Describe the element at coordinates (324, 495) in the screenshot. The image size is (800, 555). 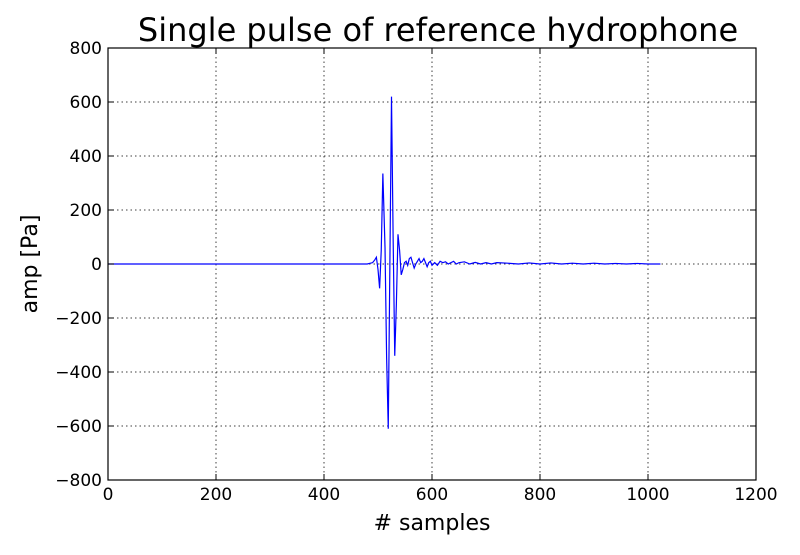
I see `x-tick-label: 400` at that location.